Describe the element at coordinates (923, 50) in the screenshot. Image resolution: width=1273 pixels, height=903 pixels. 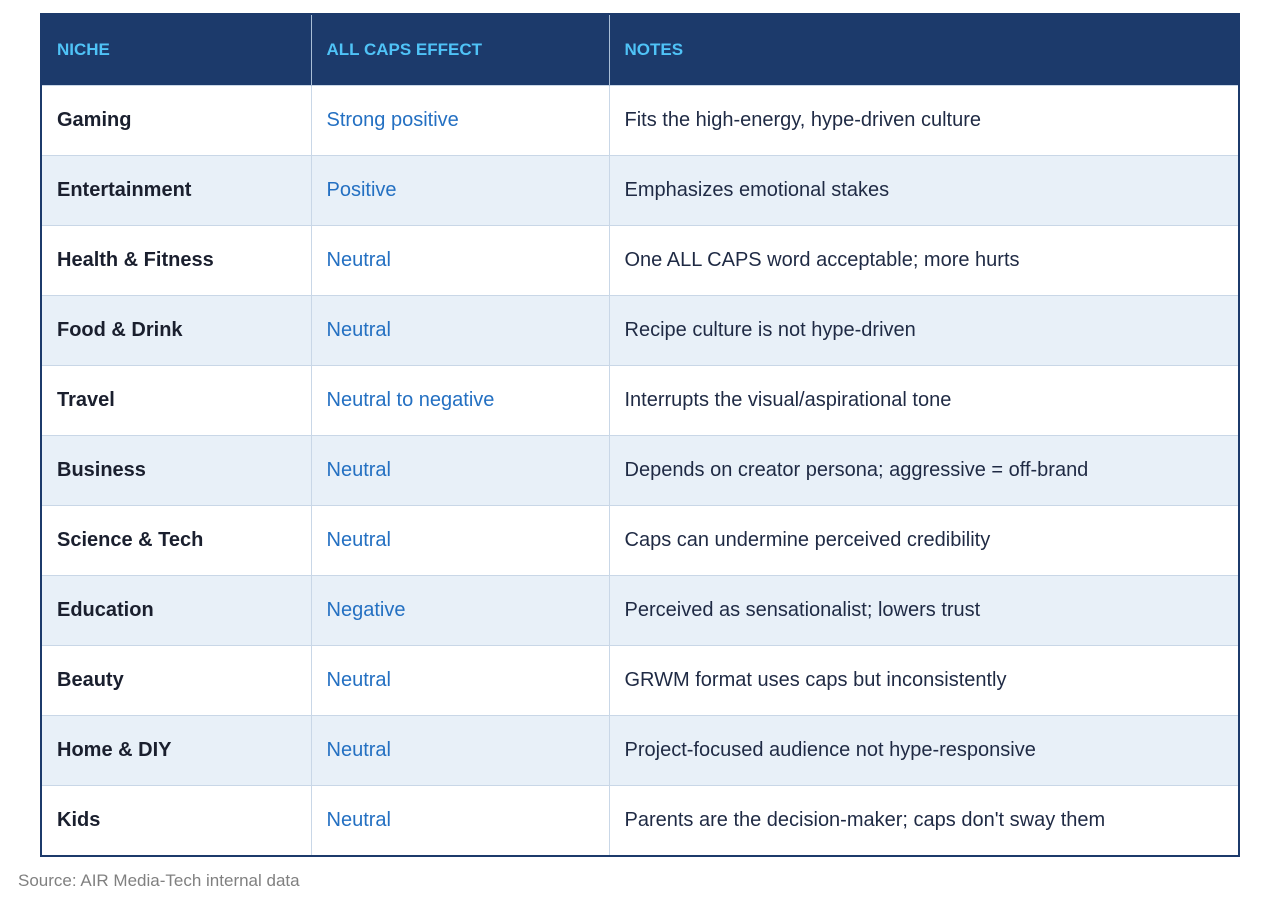
I see `header-notes: NOTES` at that location.